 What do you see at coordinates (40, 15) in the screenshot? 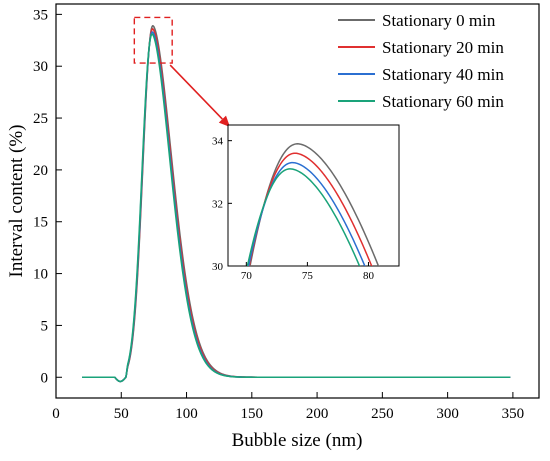
I see `y-tick-label-7: 35` at bounding box center [40, 15].